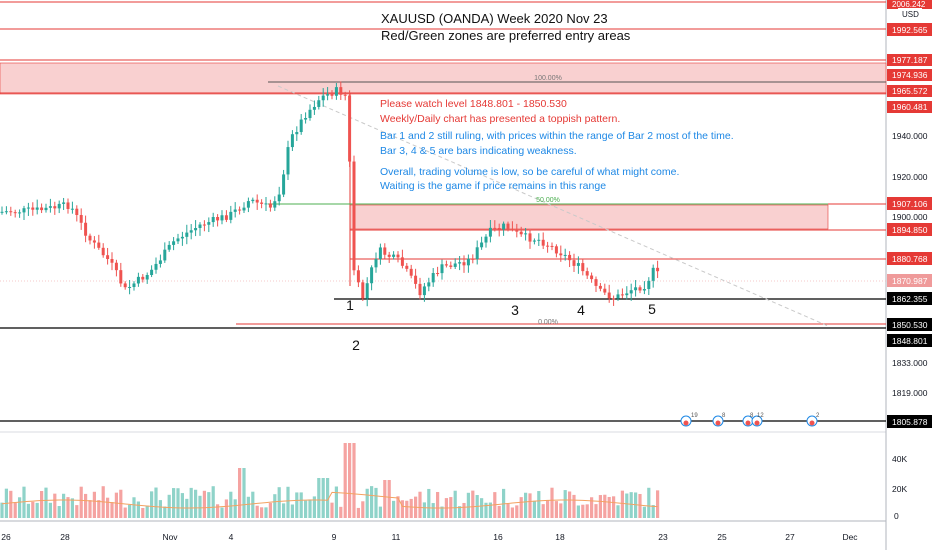  What do you see at coordinates (910, 217) in the screenshot?
I see `price-tick: 1900.000` at bounding box center [910, 217].